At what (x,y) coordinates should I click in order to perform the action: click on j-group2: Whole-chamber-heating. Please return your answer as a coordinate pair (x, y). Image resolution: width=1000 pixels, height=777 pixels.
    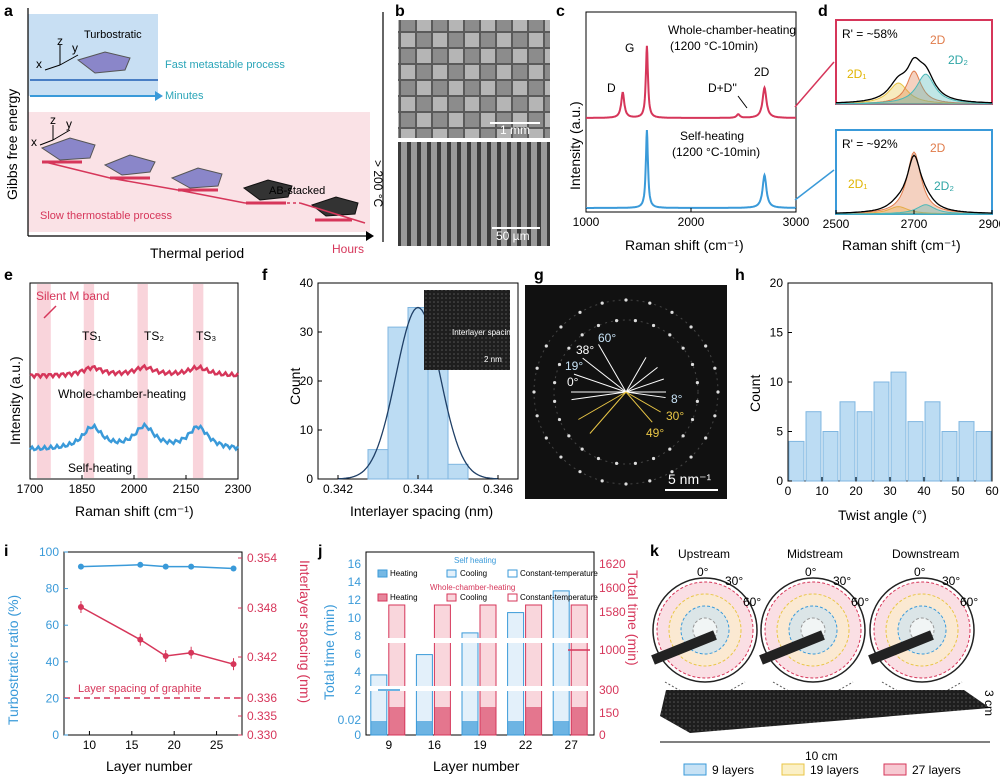
    Looking at the image, I should click on (472, 587).